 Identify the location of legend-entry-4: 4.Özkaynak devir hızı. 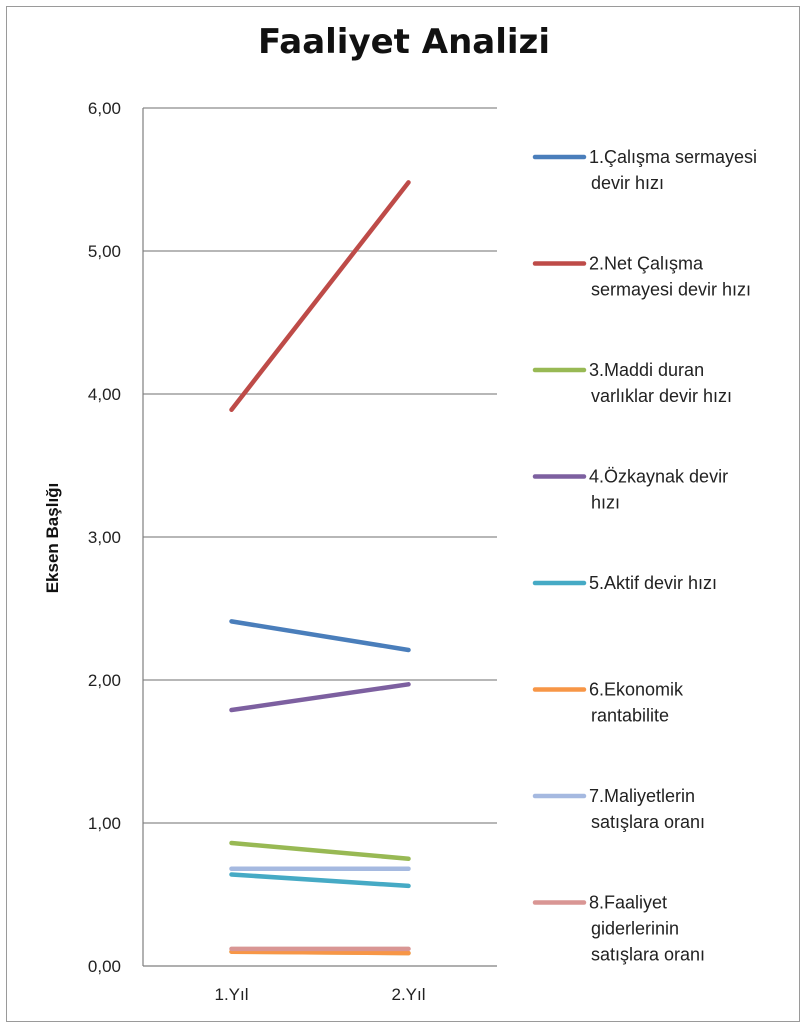
(658, 490).